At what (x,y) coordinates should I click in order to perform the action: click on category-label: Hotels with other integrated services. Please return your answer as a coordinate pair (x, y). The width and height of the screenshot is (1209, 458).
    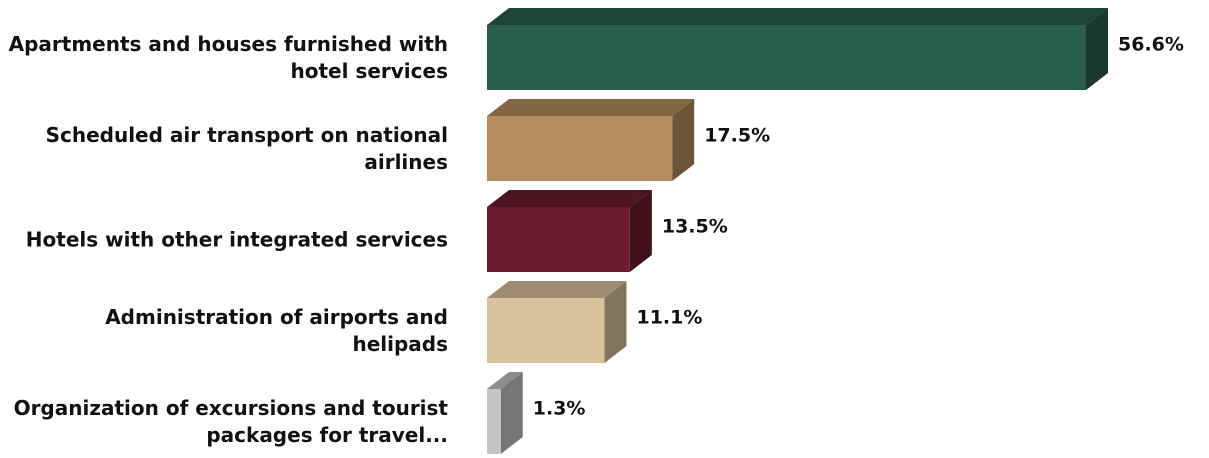
    Looking at the image, I should click on (236, 239).